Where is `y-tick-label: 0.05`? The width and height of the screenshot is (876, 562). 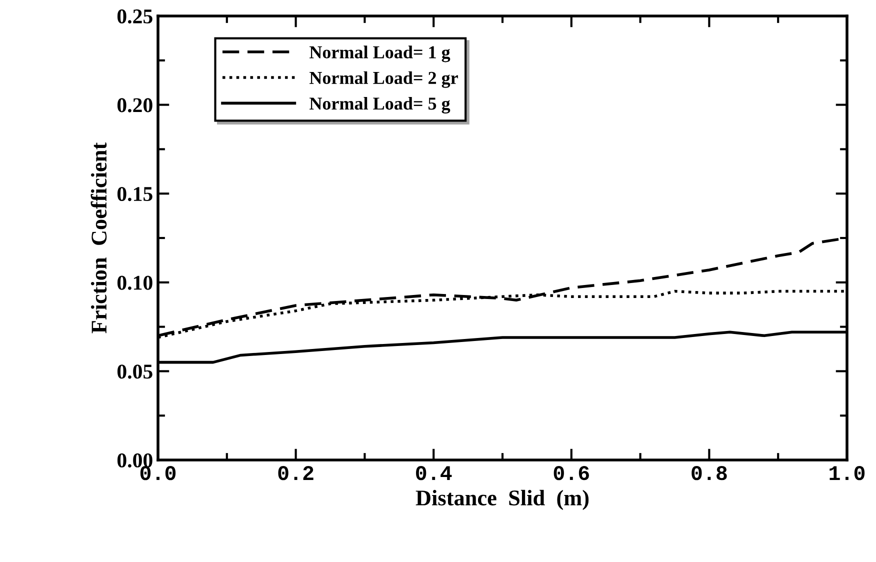 y-tick-label: 0.05 is located at coordinates (134, 371).